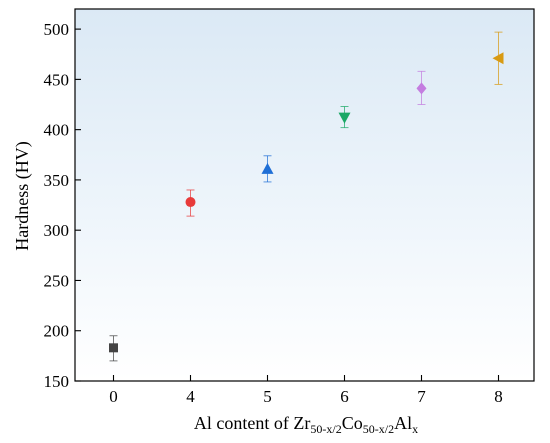 This screenshot has width=550, height=443. What do you see at coordinates (267, 168) in the screenshot?
I see `marker-triangle-up` at bounding box center [267, 168].